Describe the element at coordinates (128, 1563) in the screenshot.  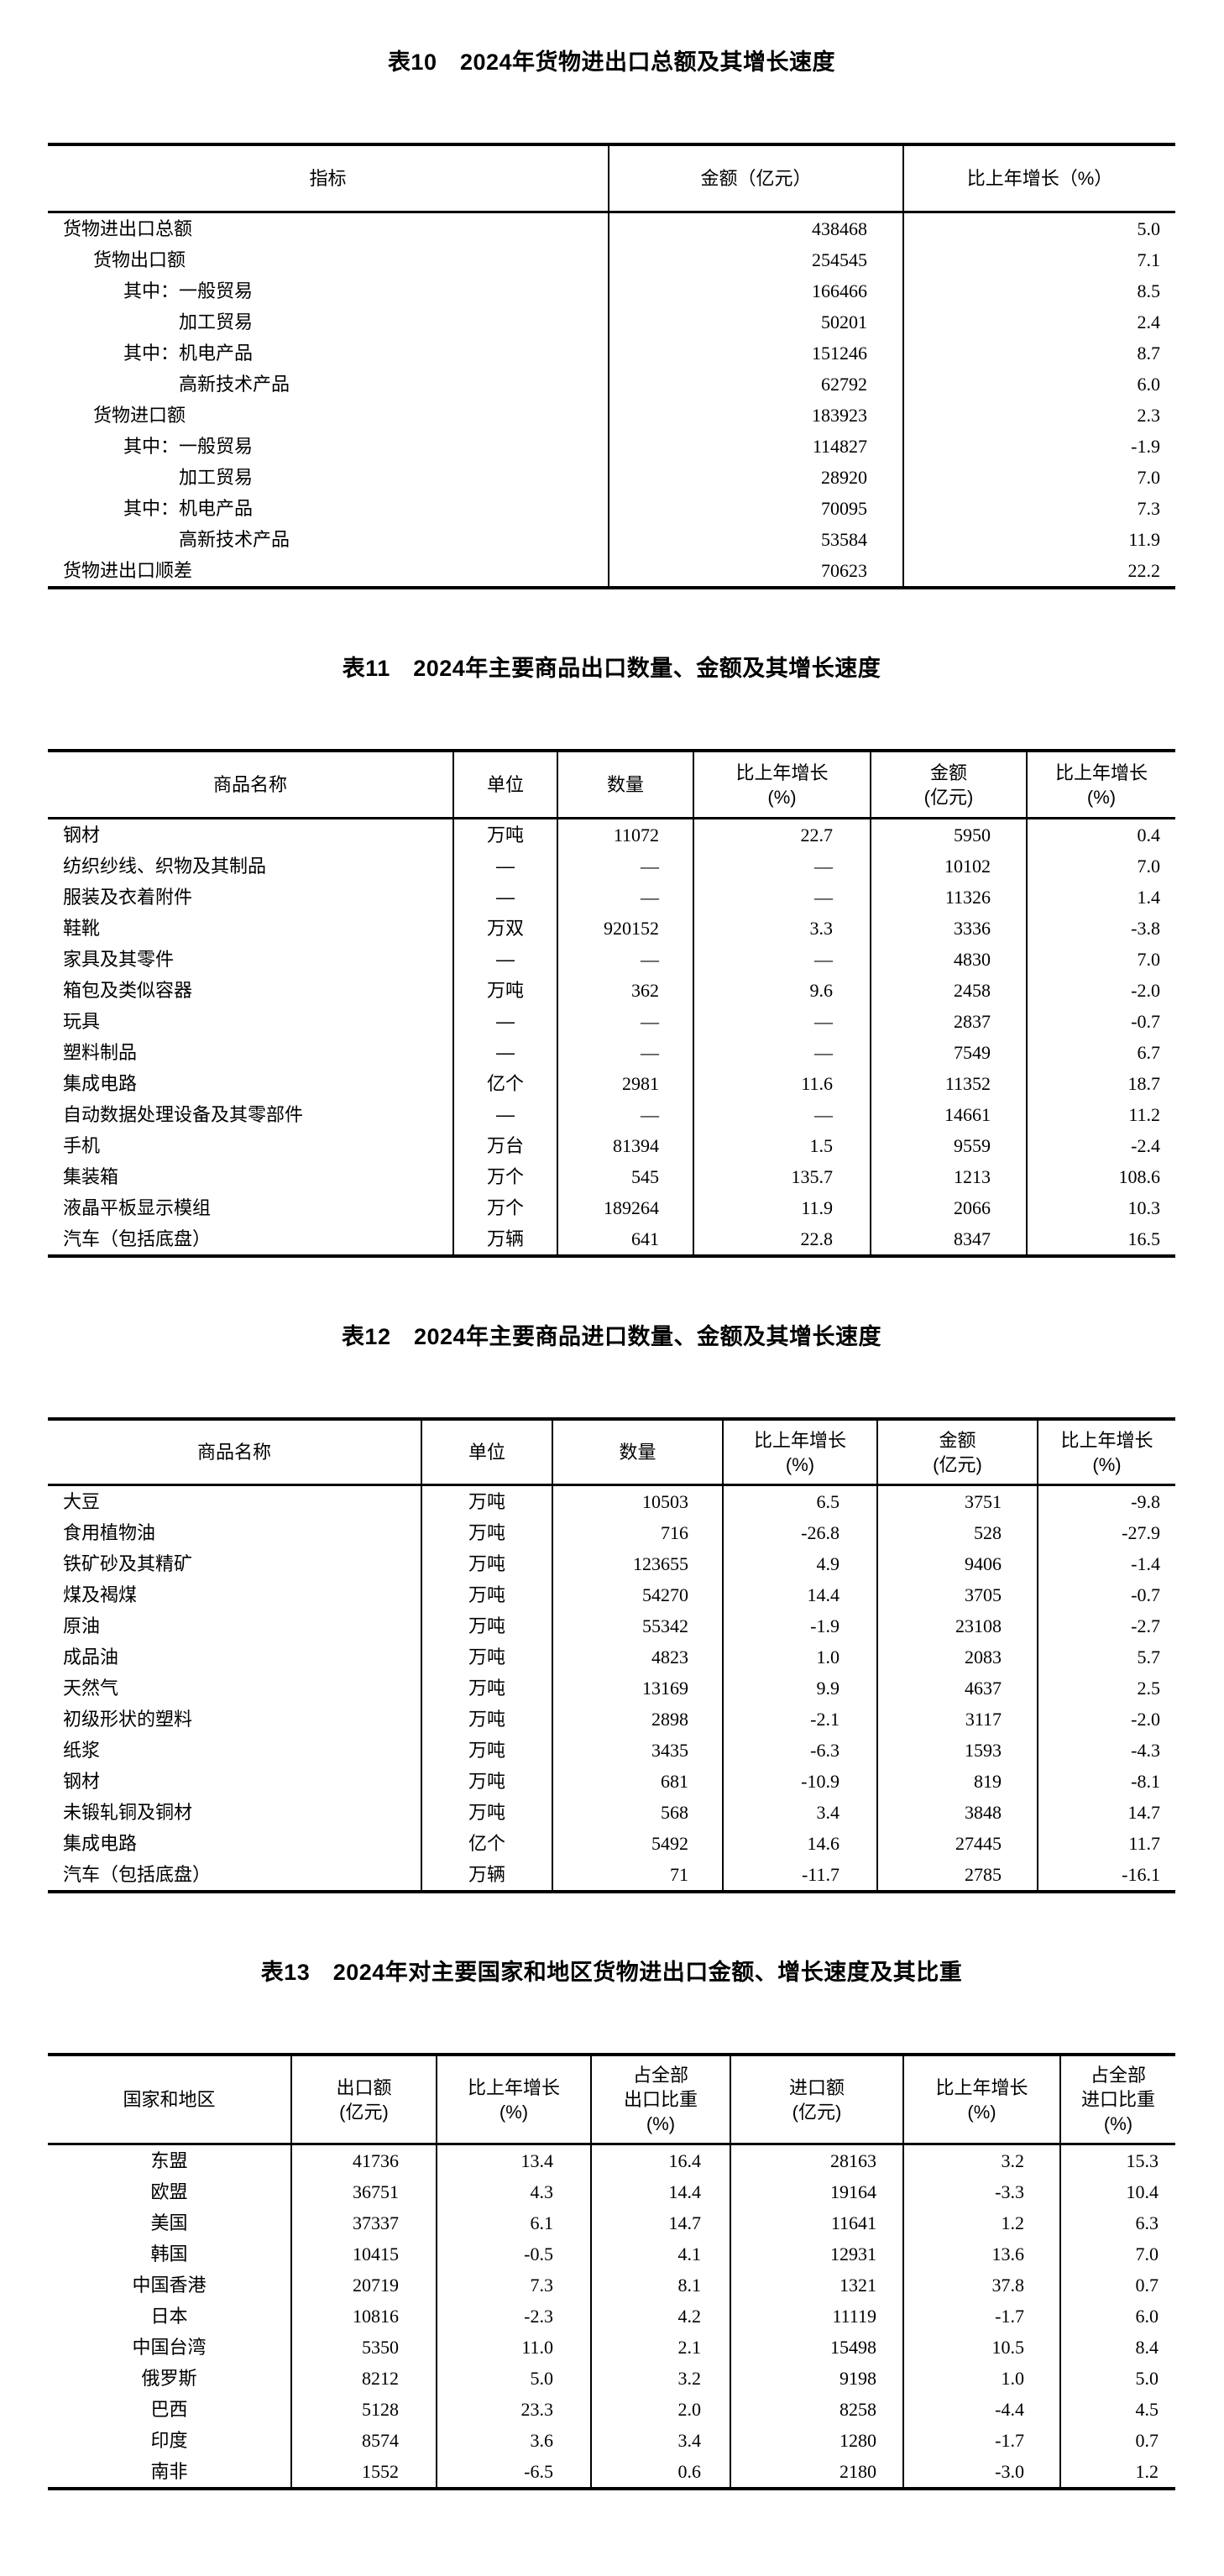
I see `table-cell: 铁矿砂及其精矿` at that location.